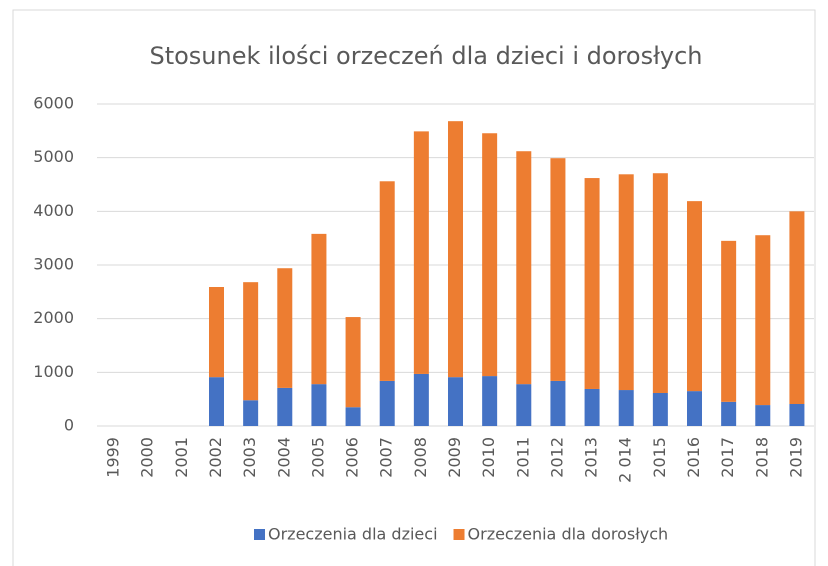 Image resolution: width=828 pixels, height=566 pixels. I want to click on x-tick-label: 2011, so click(522, 457).